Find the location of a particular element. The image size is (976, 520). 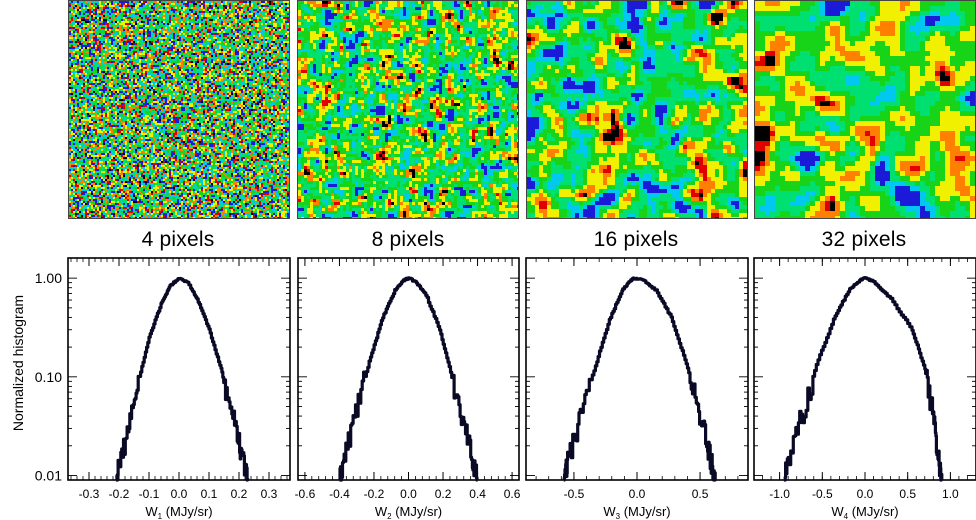

wavelet-map-8px is located at coordinates (408, 109).